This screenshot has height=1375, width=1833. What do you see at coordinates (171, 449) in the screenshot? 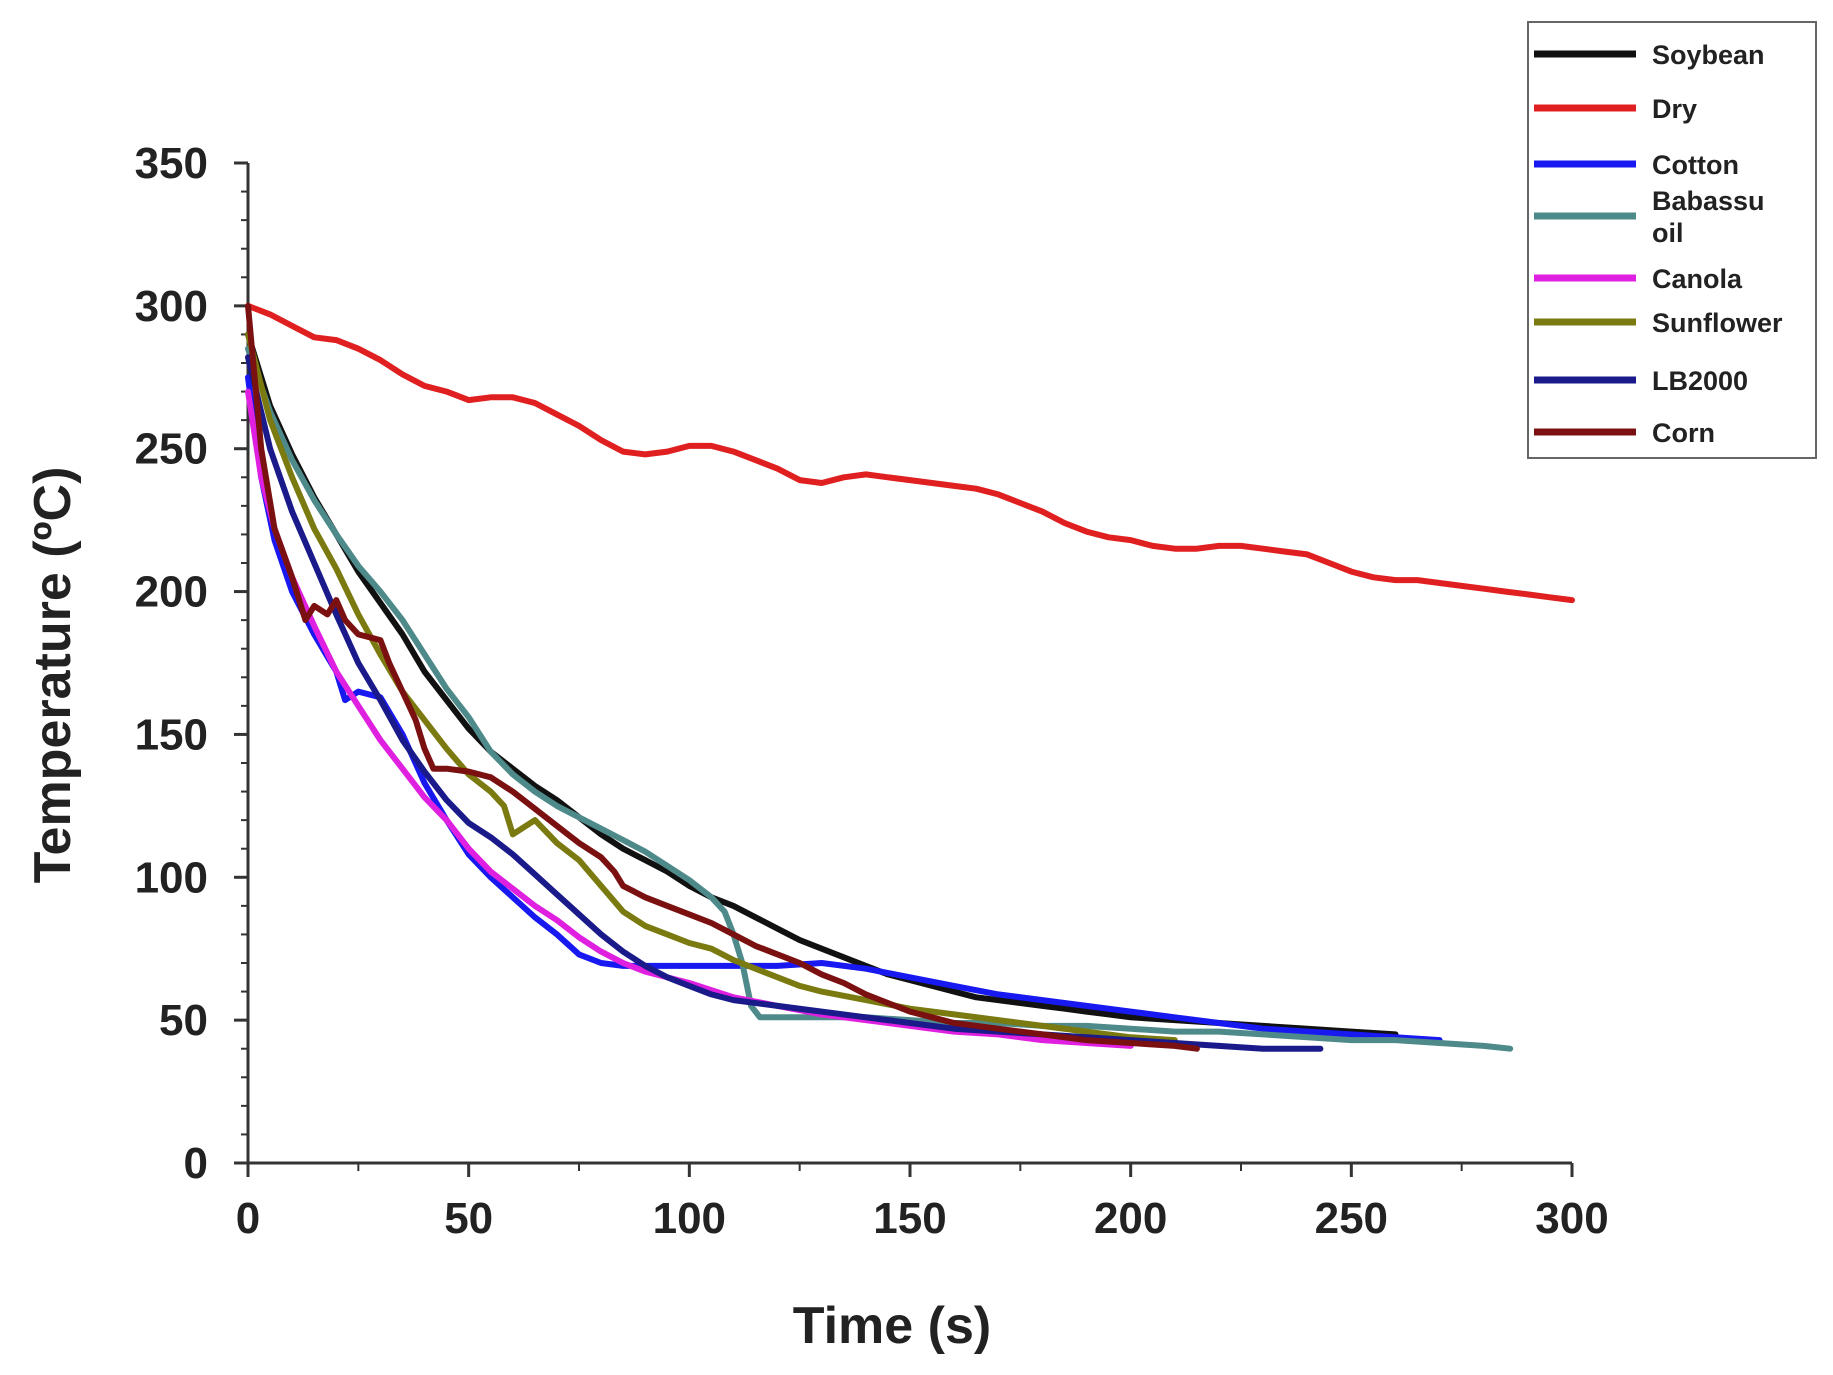
I see `y-tick-label: 250` at bounding box center [171, 449].